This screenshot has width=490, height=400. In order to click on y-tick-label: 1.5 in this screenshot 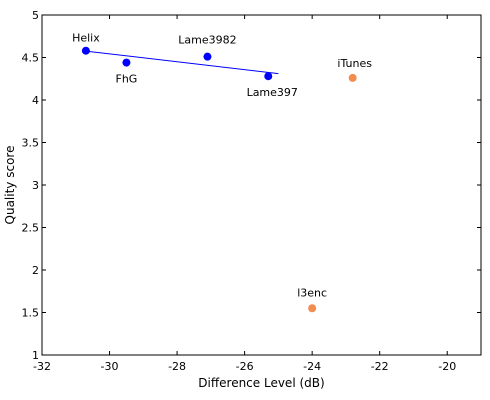, I will do `click(31, 313)`.